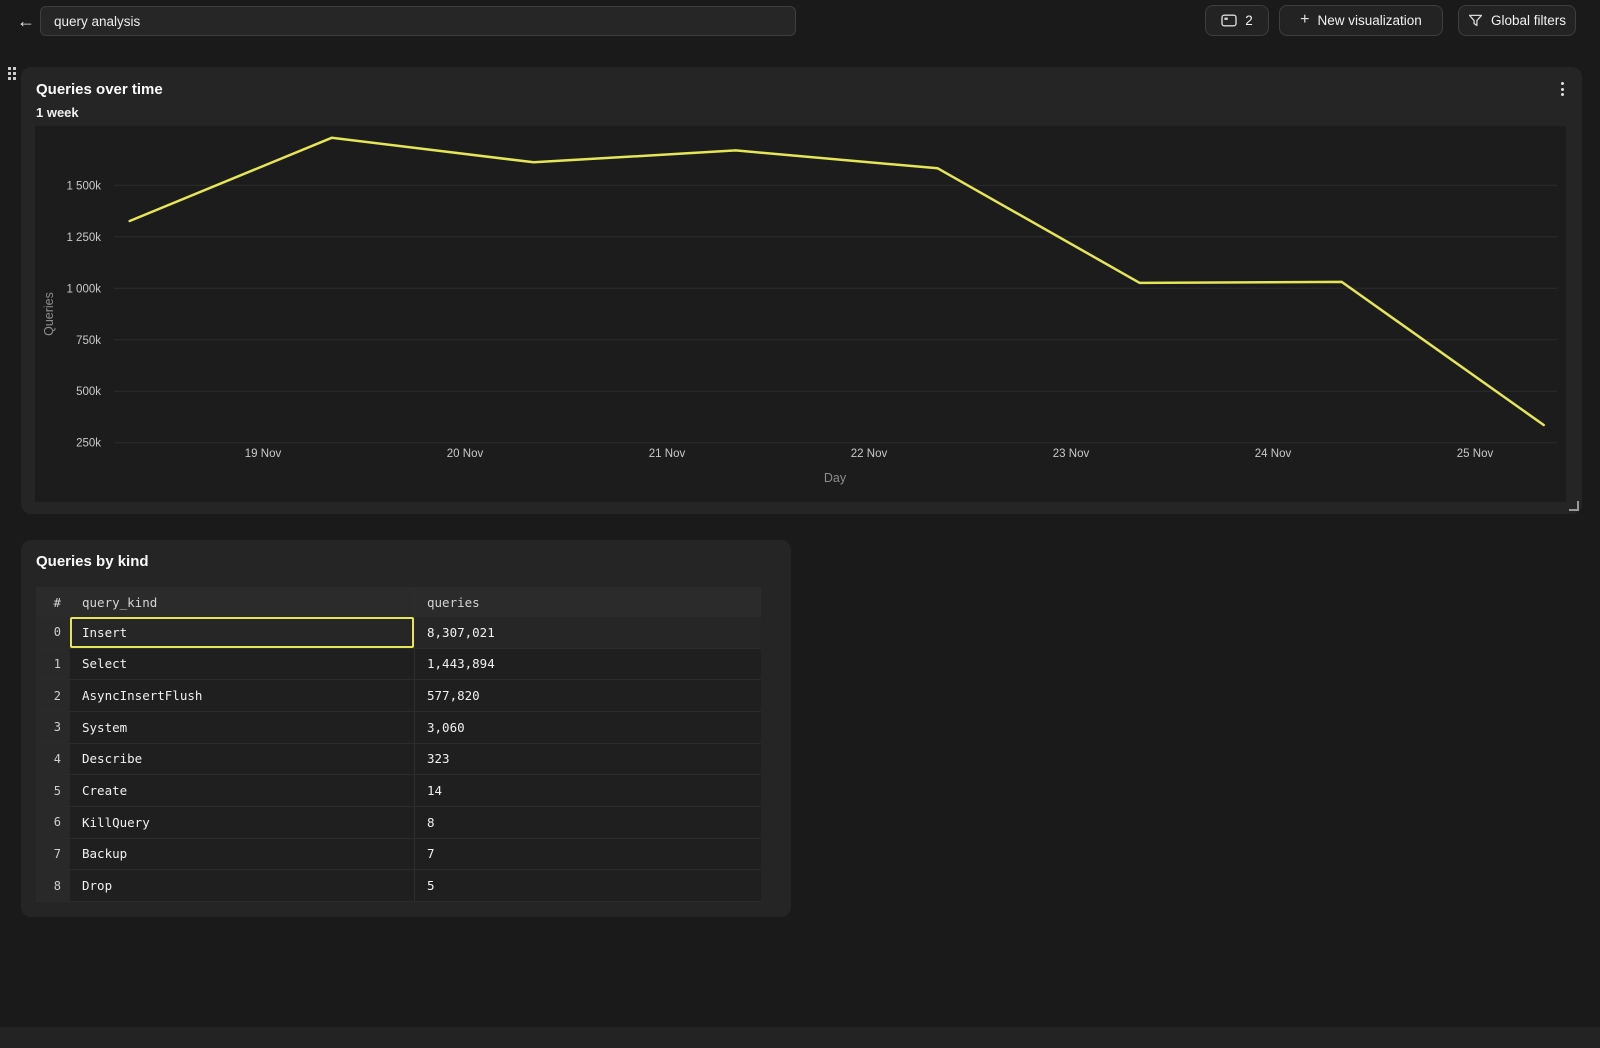  What do you see at coordinates (57, 602) in the screenshot?
I see `table-header-index: #` at bounding box center [57, 602].